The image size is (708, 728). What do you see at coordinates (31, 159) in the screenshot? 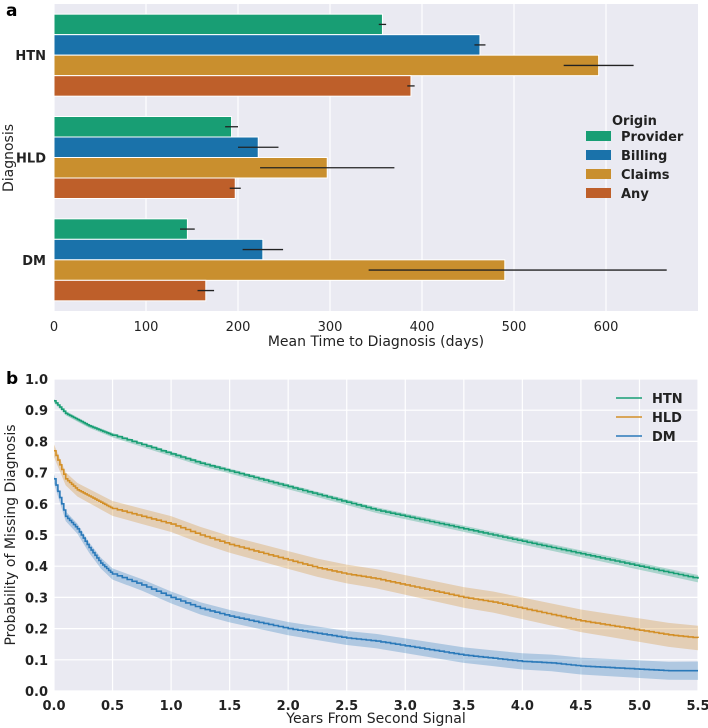
I see `panel-a-y-tick-hld: HLD` at bounding box center [31, 159].